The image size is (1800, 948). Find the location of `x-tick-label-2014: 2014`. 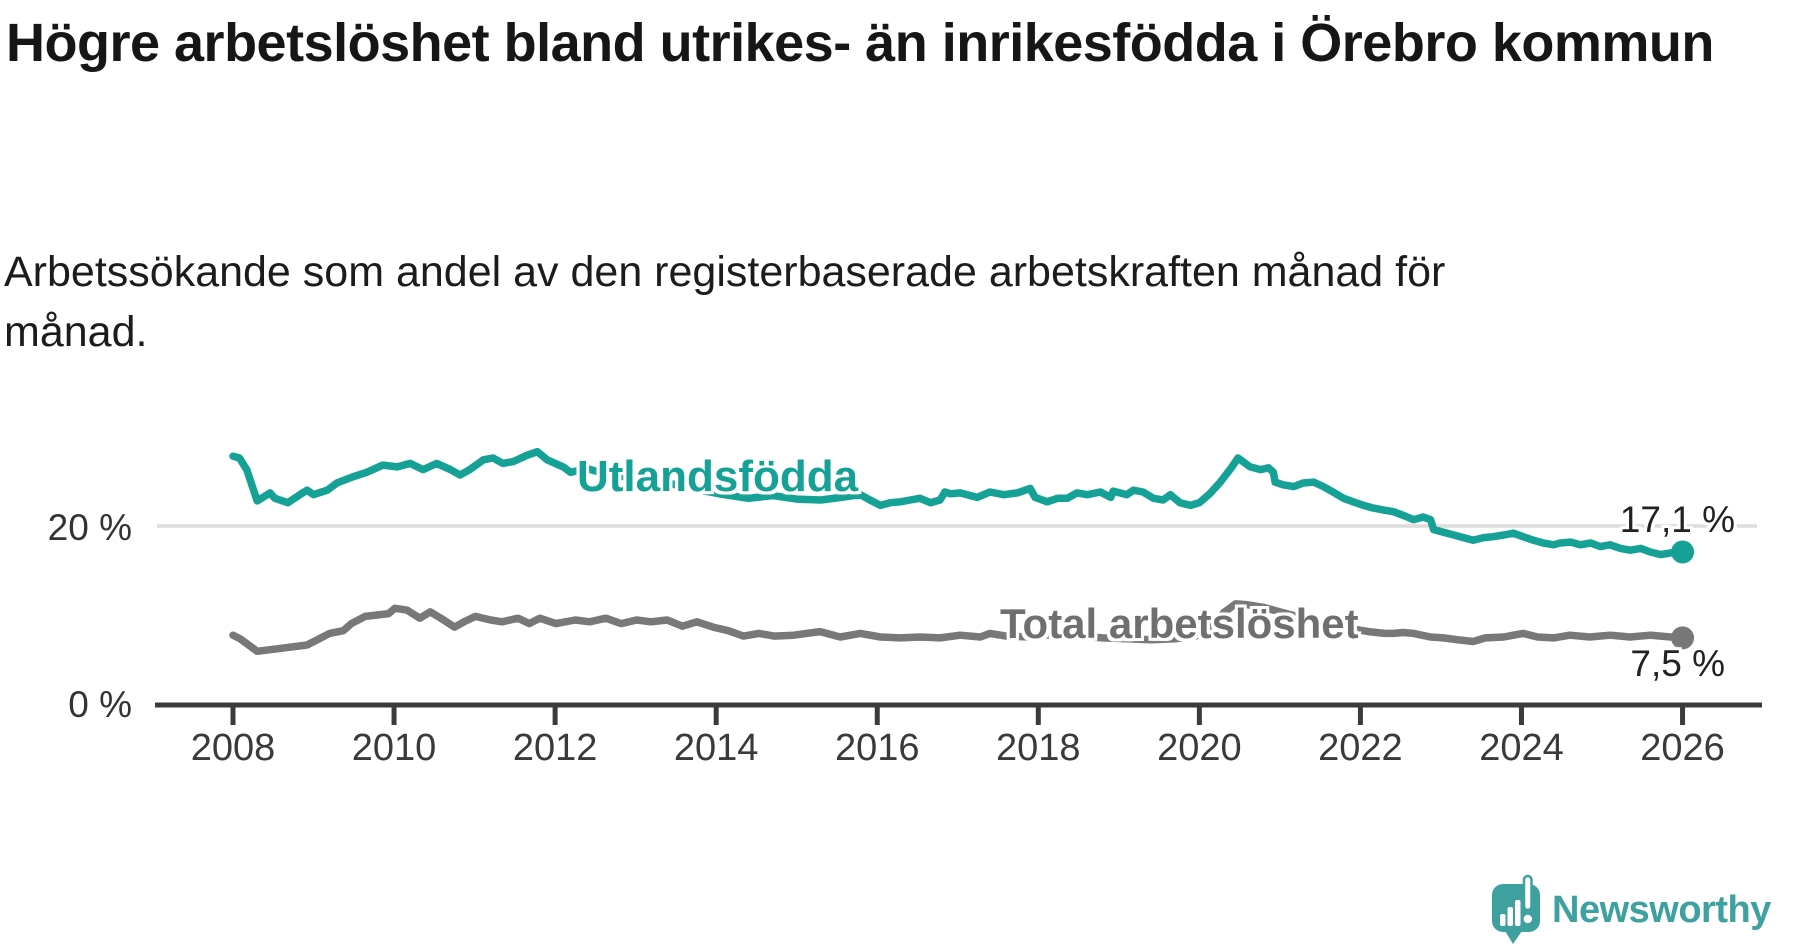

x-tick-label-2014: 2014 is located at coordinates (716, 748).